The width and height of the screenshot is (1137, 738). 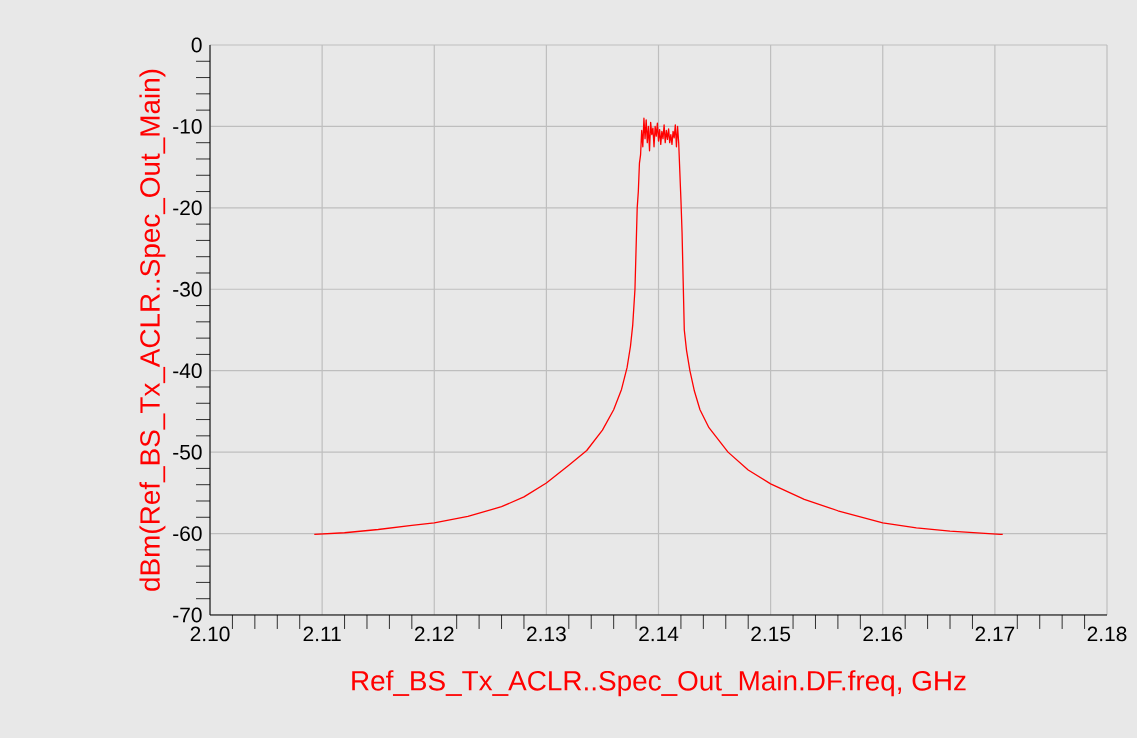 I want to click on y-tick-label: -50, so click(x=187, y=452).